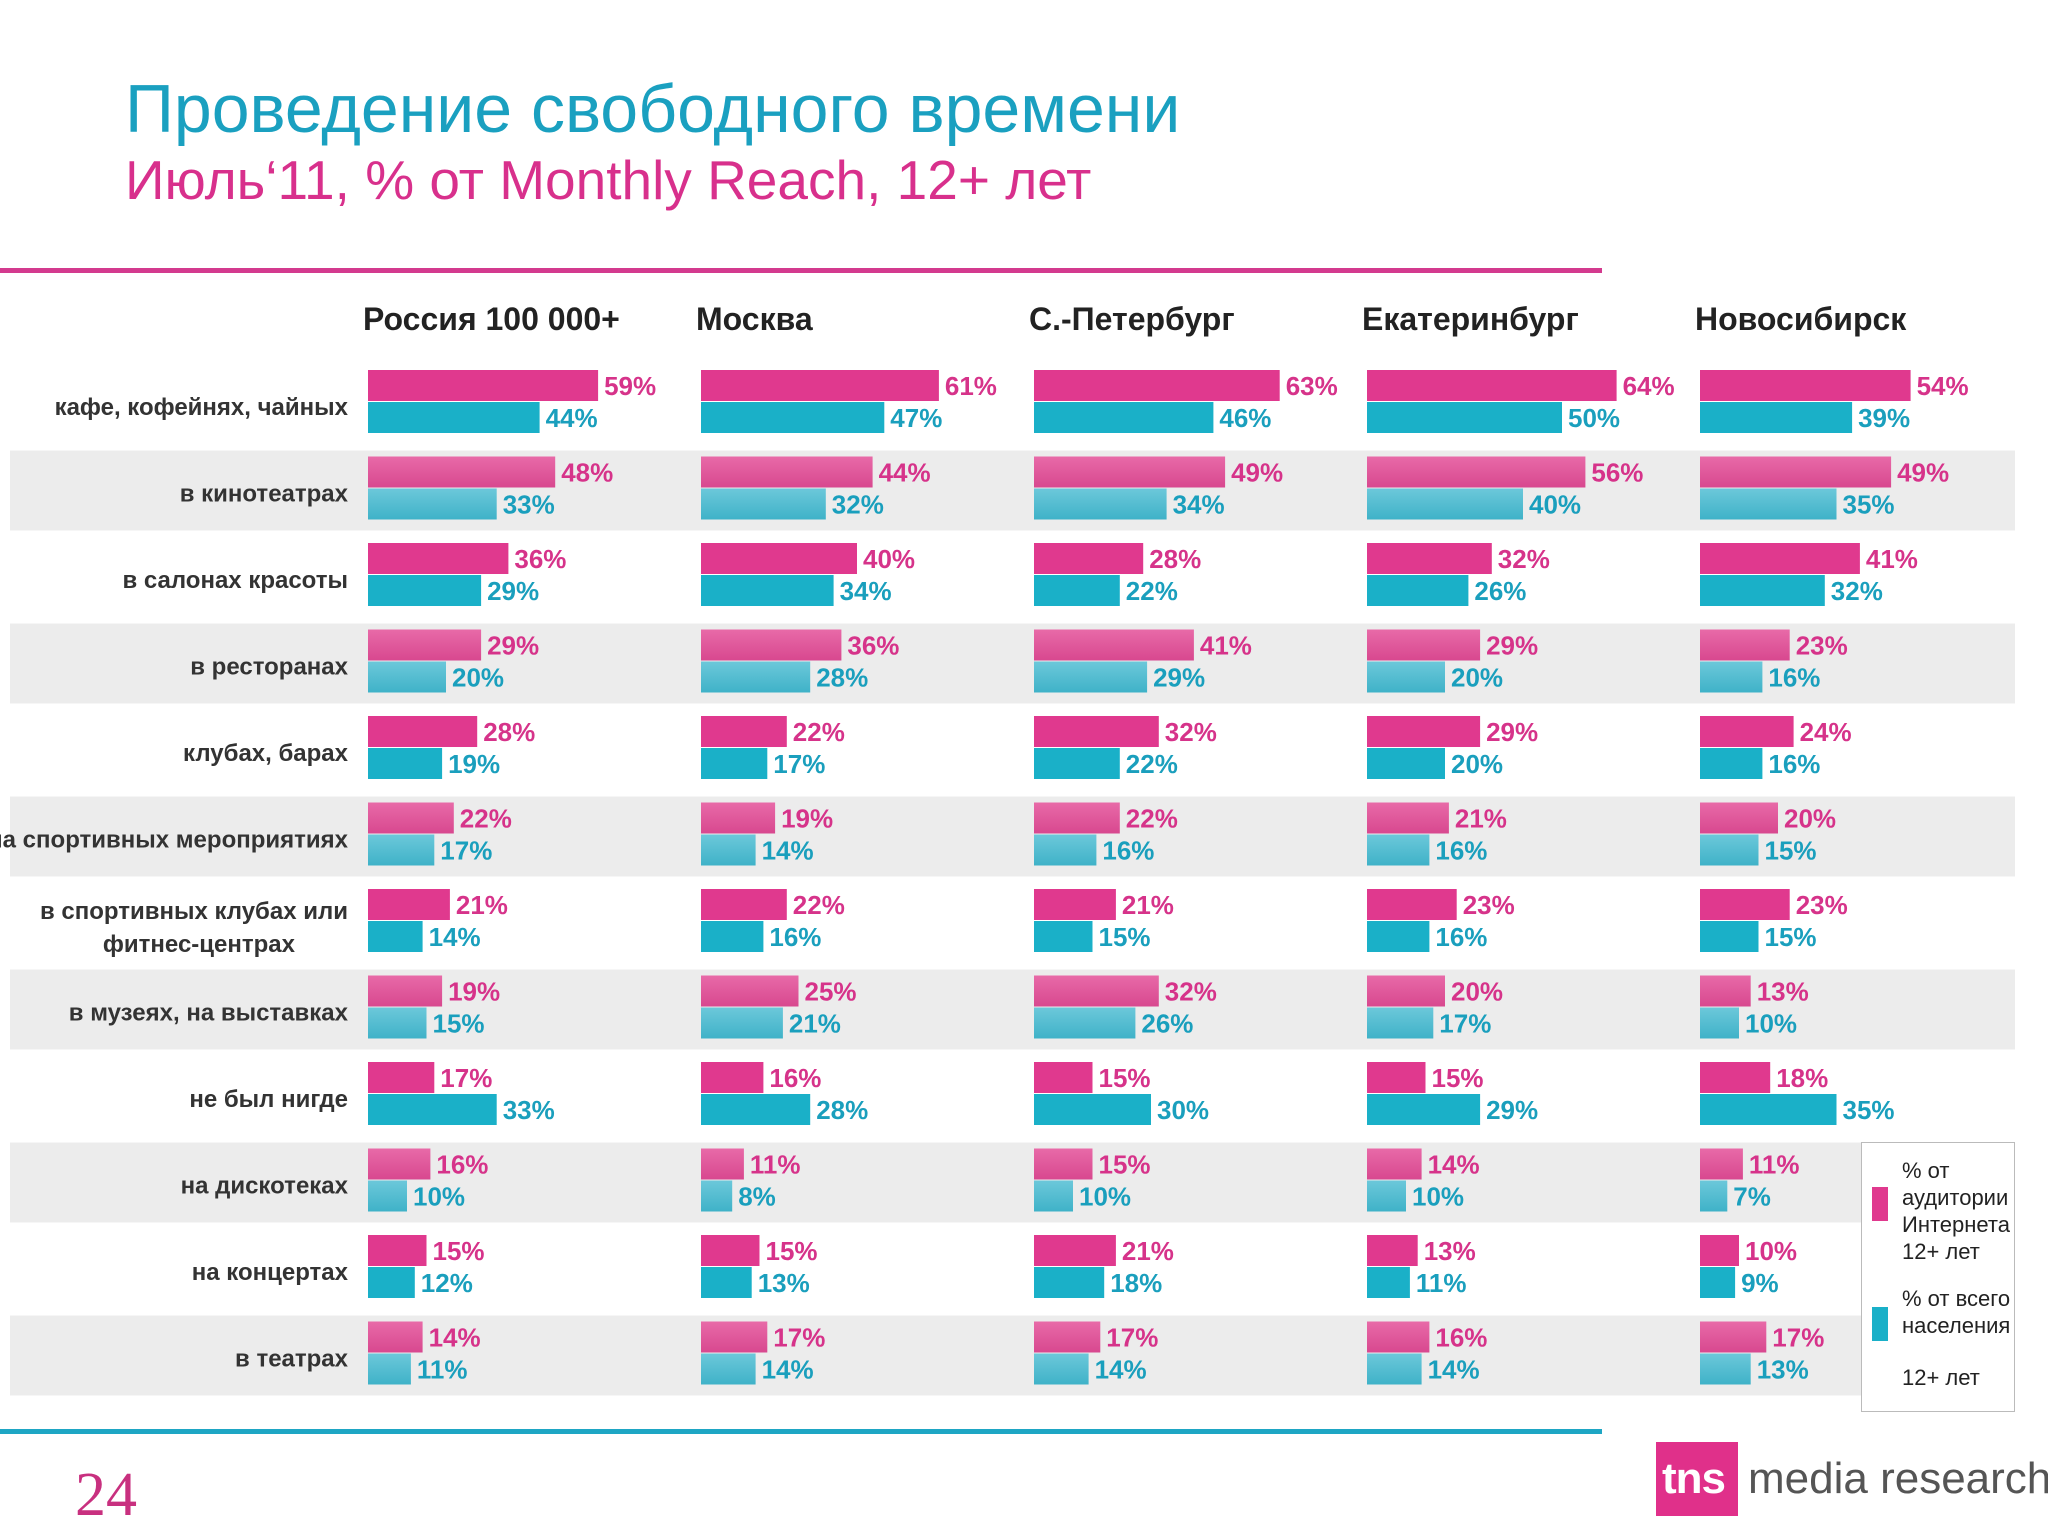 The height and width of the screenshot is (1536, 2048). I want to click on legend-label-internet: % от аудитории Интернета 12+ лет, so click(1956, 1211).